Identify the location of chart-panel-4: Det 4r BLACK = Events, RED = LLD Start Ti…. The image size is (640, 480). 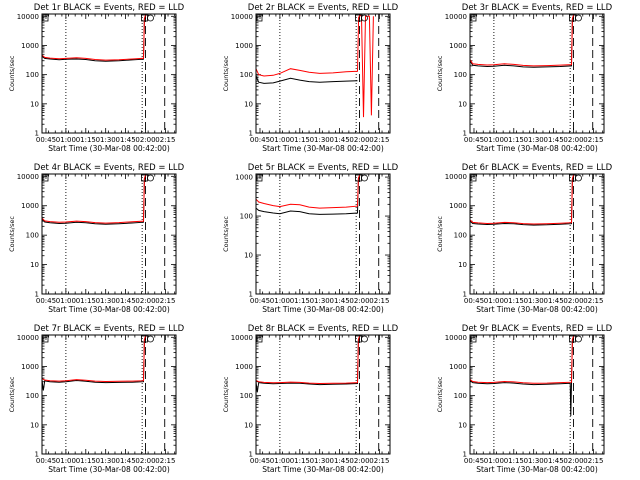
(96, 238).